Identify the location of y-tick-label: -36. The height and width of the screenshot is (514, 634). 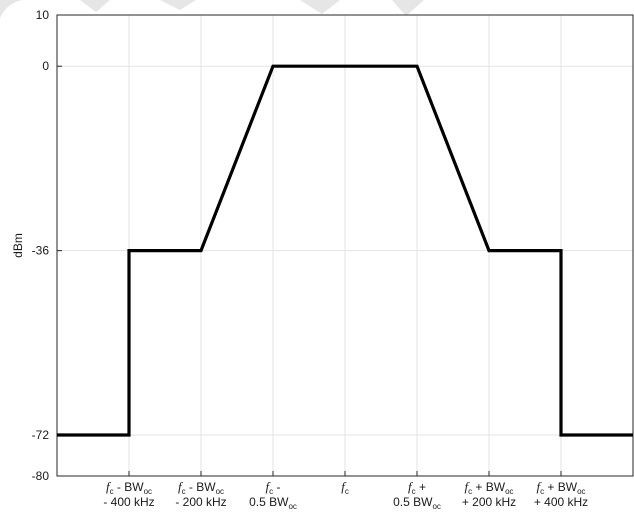
(41, 251).